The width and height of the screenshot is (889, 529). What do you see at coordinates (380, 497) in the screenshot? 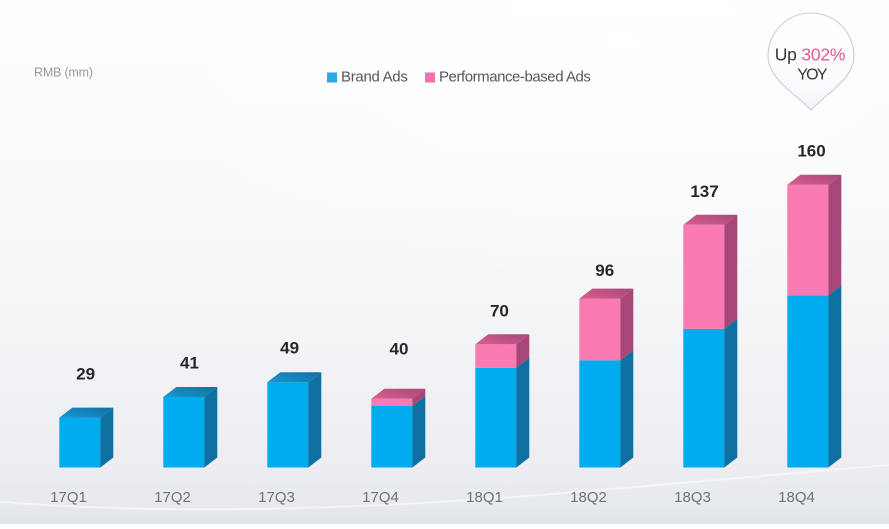
I see `svg-text: 17Q4` at bounding box center [380, 497].